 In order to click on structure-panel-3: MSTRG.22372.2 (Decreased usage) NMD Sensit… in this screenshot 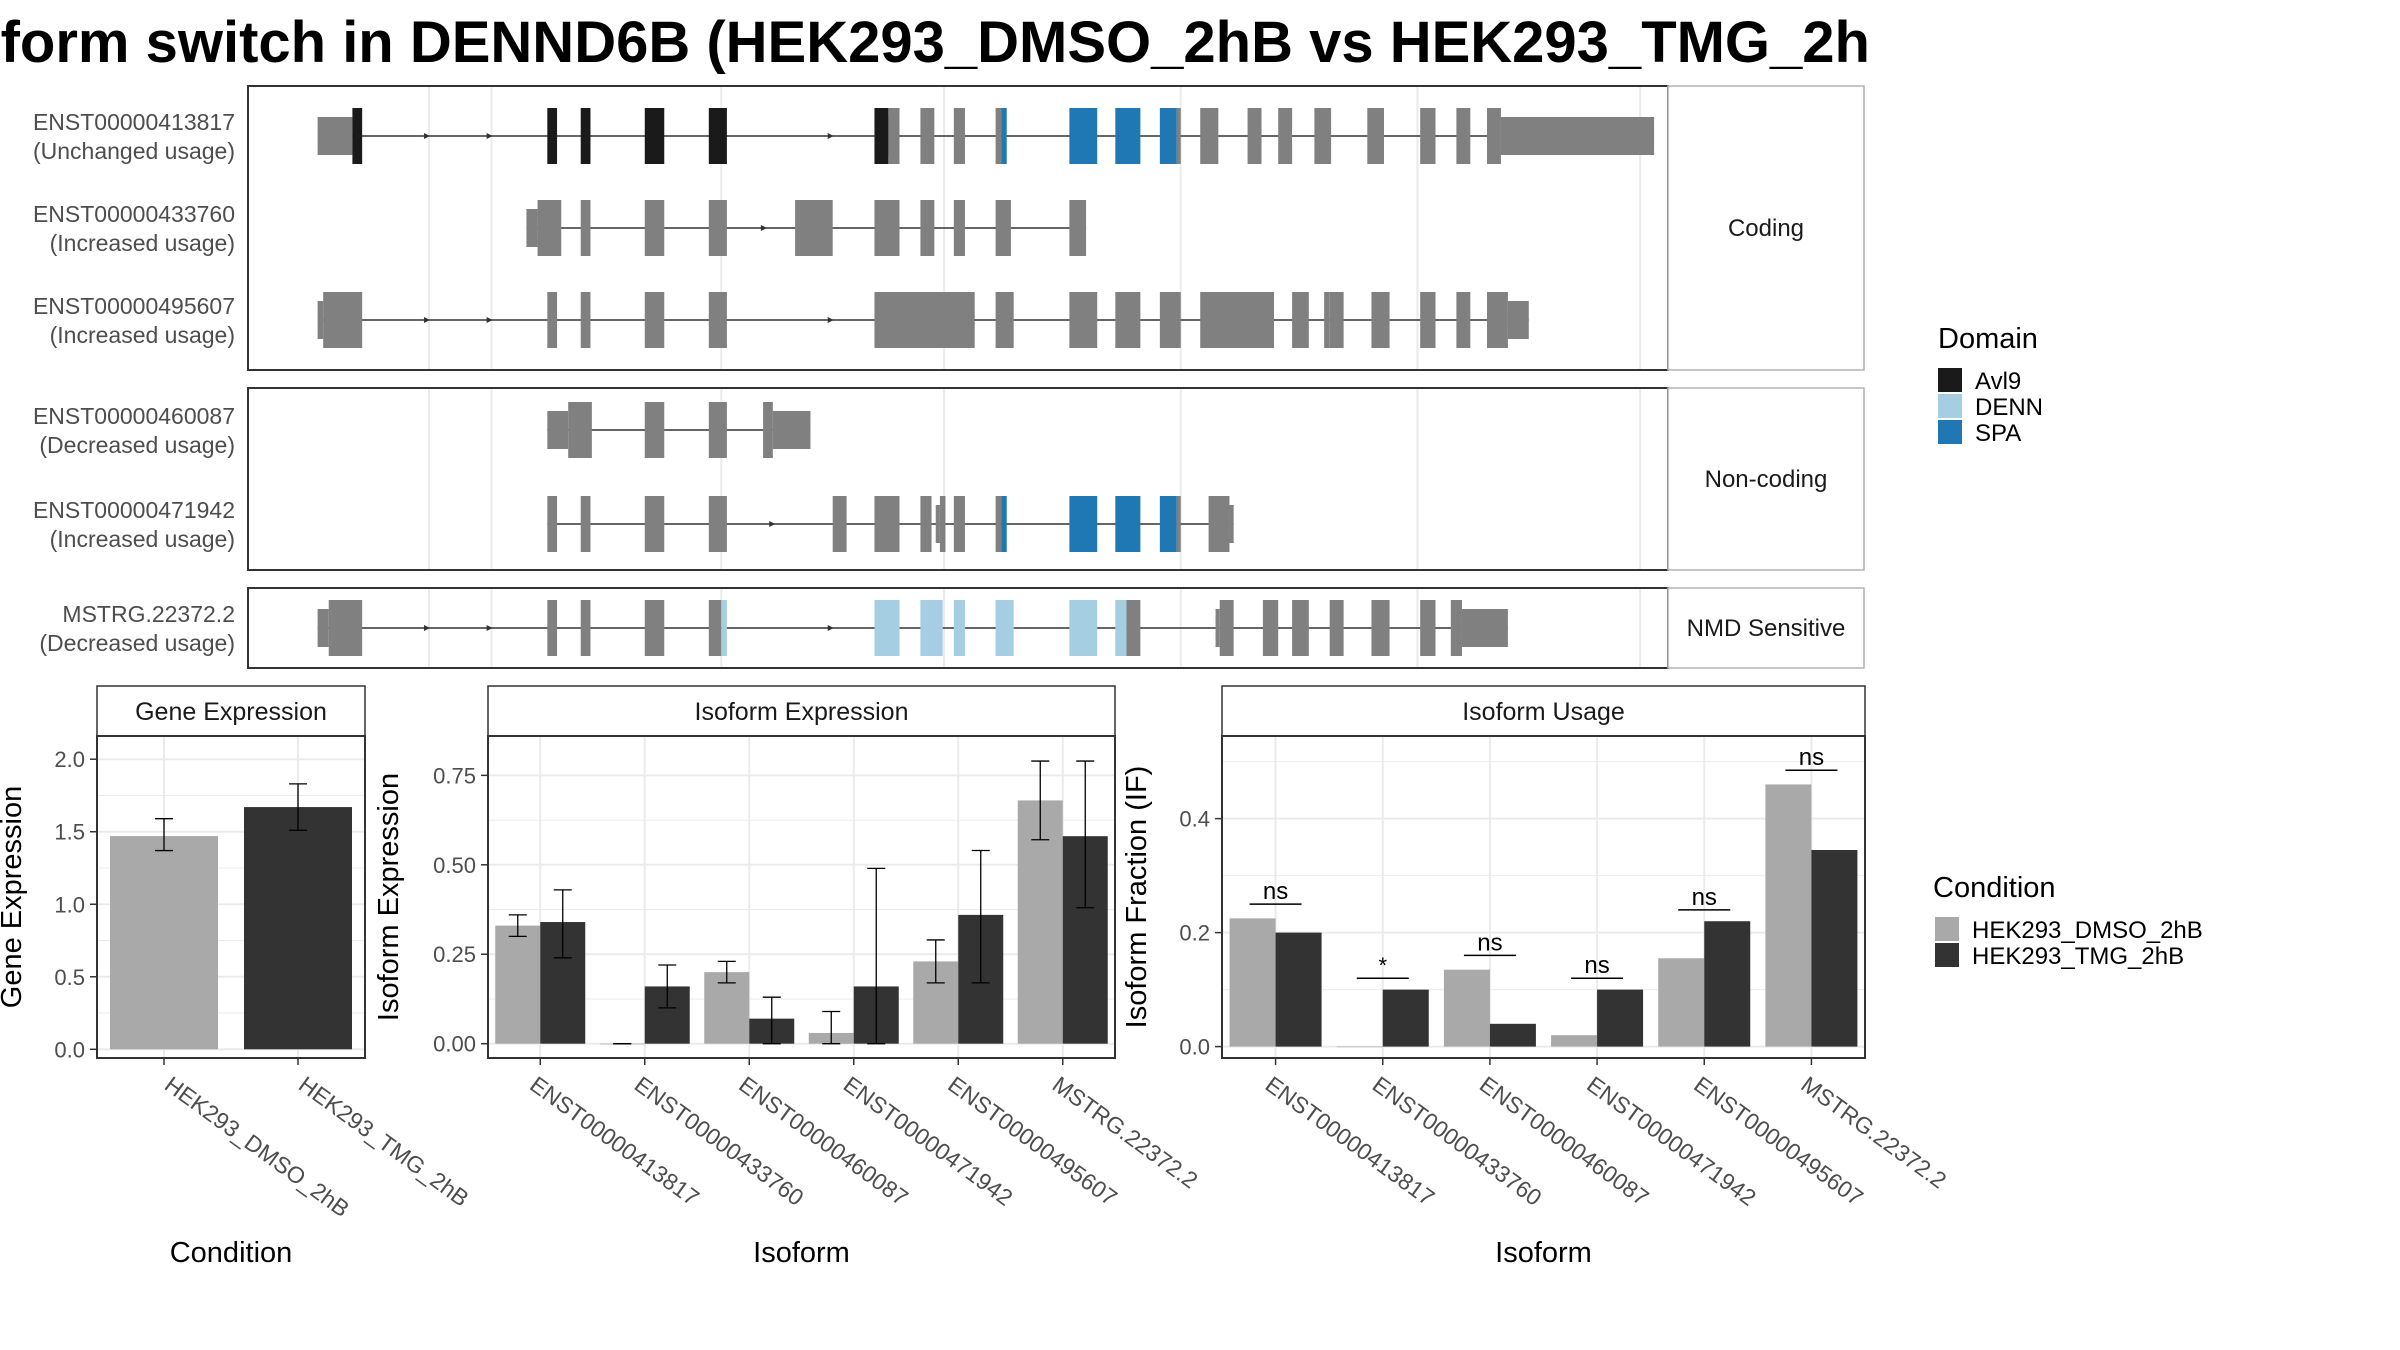, I will do `click(952, 628)`.